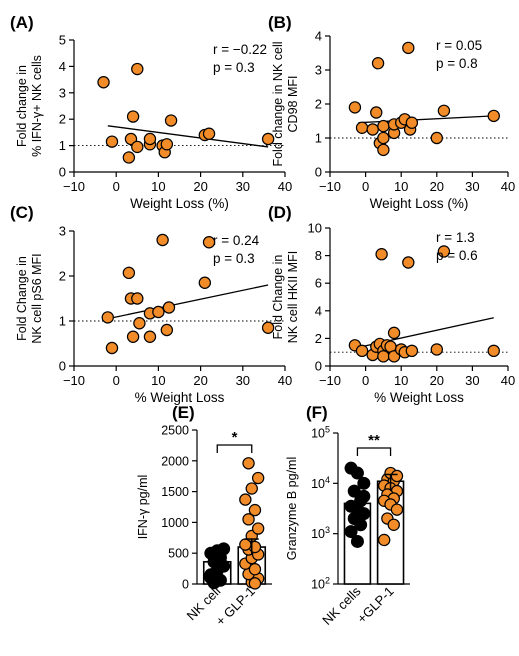 The height and width of the screenshot is (656, 519). I want to click on y-tick-label: 10⁵, so click(320, 433).